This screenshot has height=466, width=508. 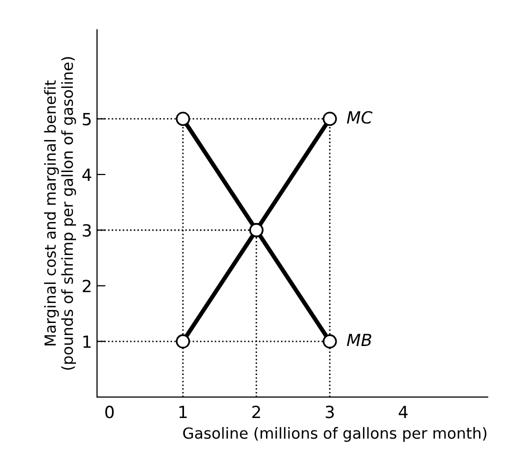 What do you see at coordinates (183, 412) in the screenshot?
I see `x-tick-label: 1` at bounding box center [183, 412].